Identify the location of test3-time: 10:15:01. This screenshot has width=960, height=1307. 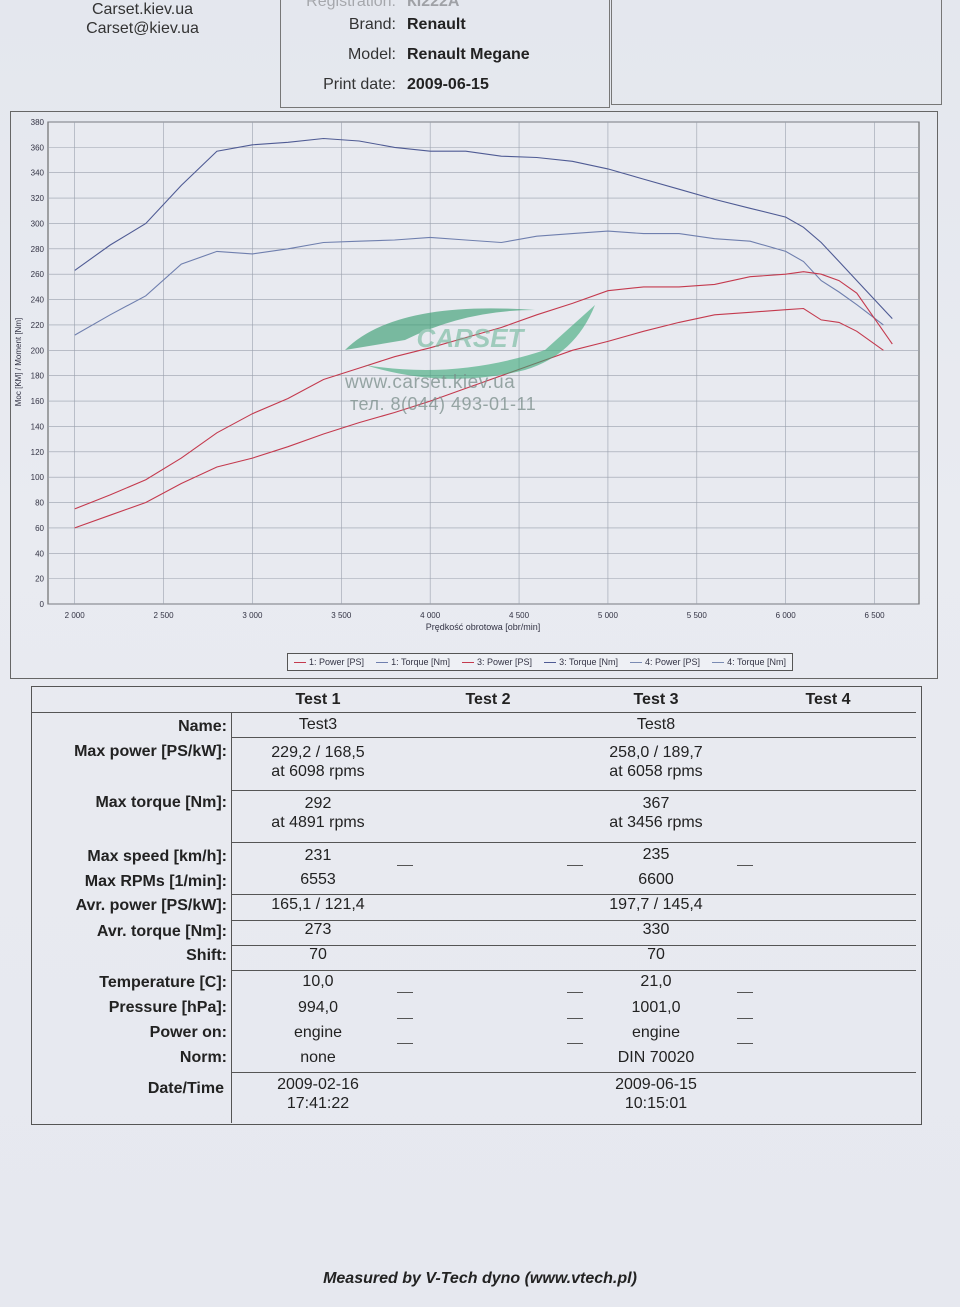
(656, 1103).